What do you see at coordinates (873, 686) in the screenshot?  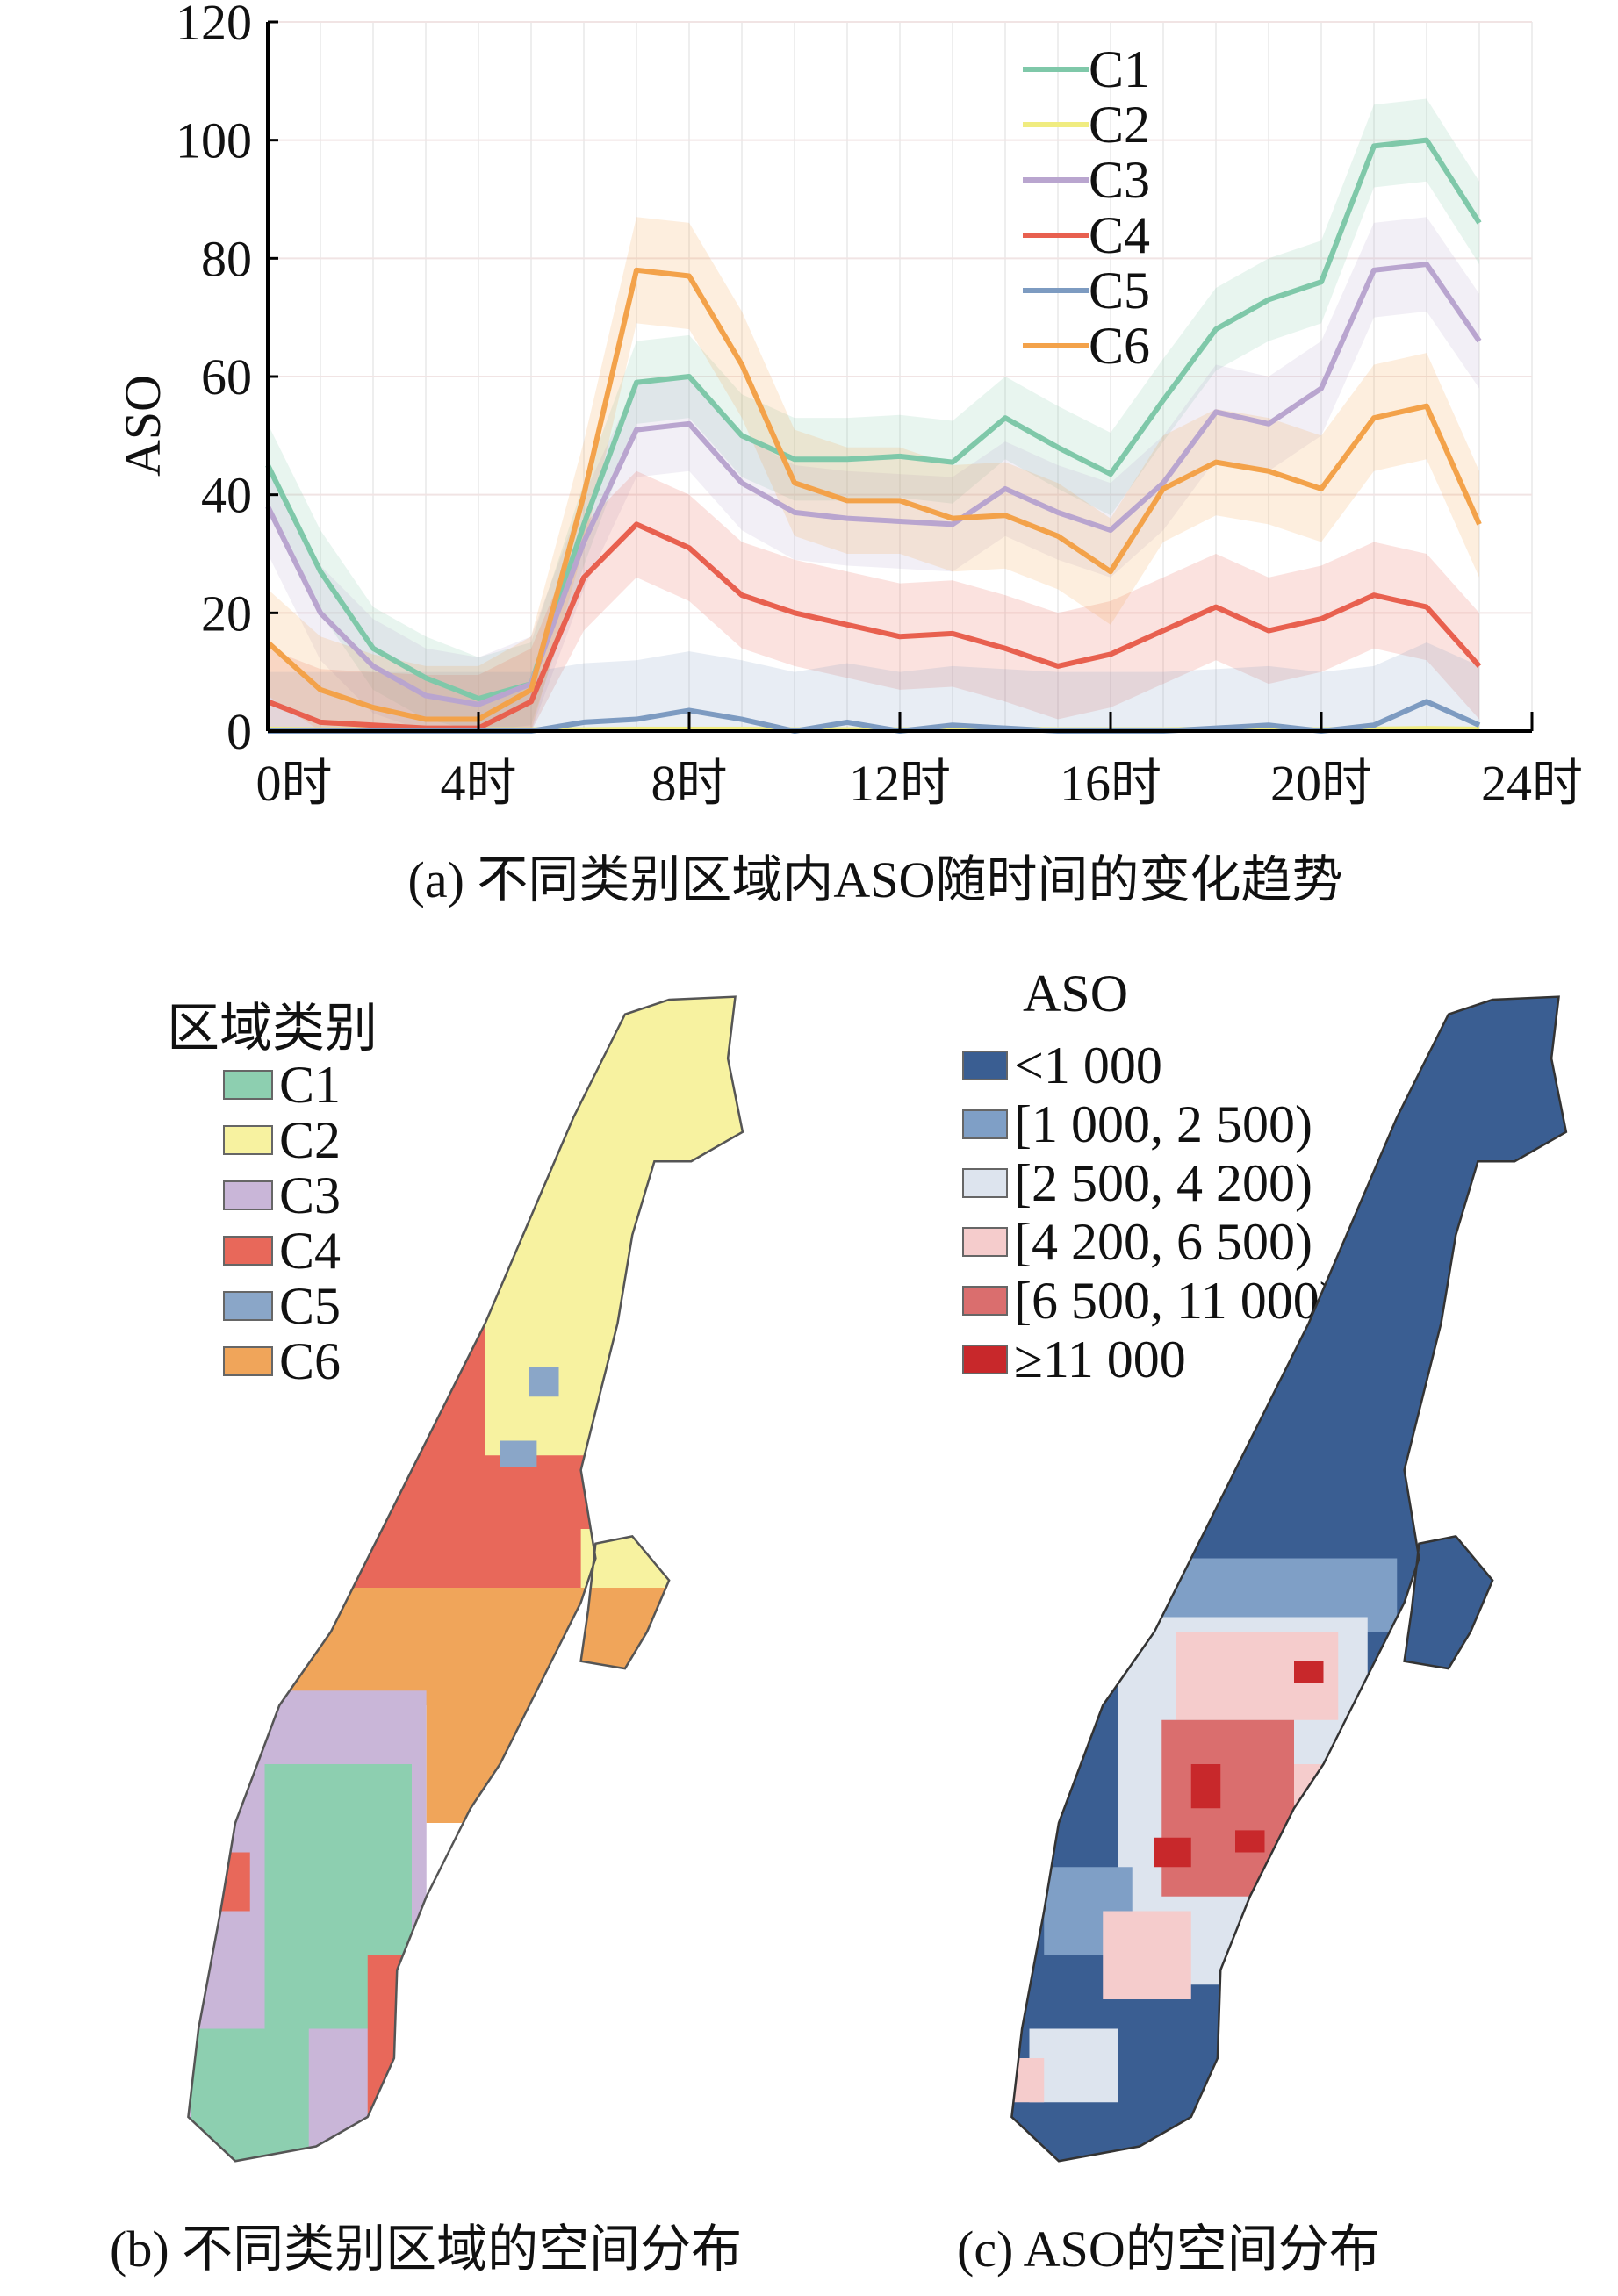 I see `band-c5` at bounding box center [873, 686].